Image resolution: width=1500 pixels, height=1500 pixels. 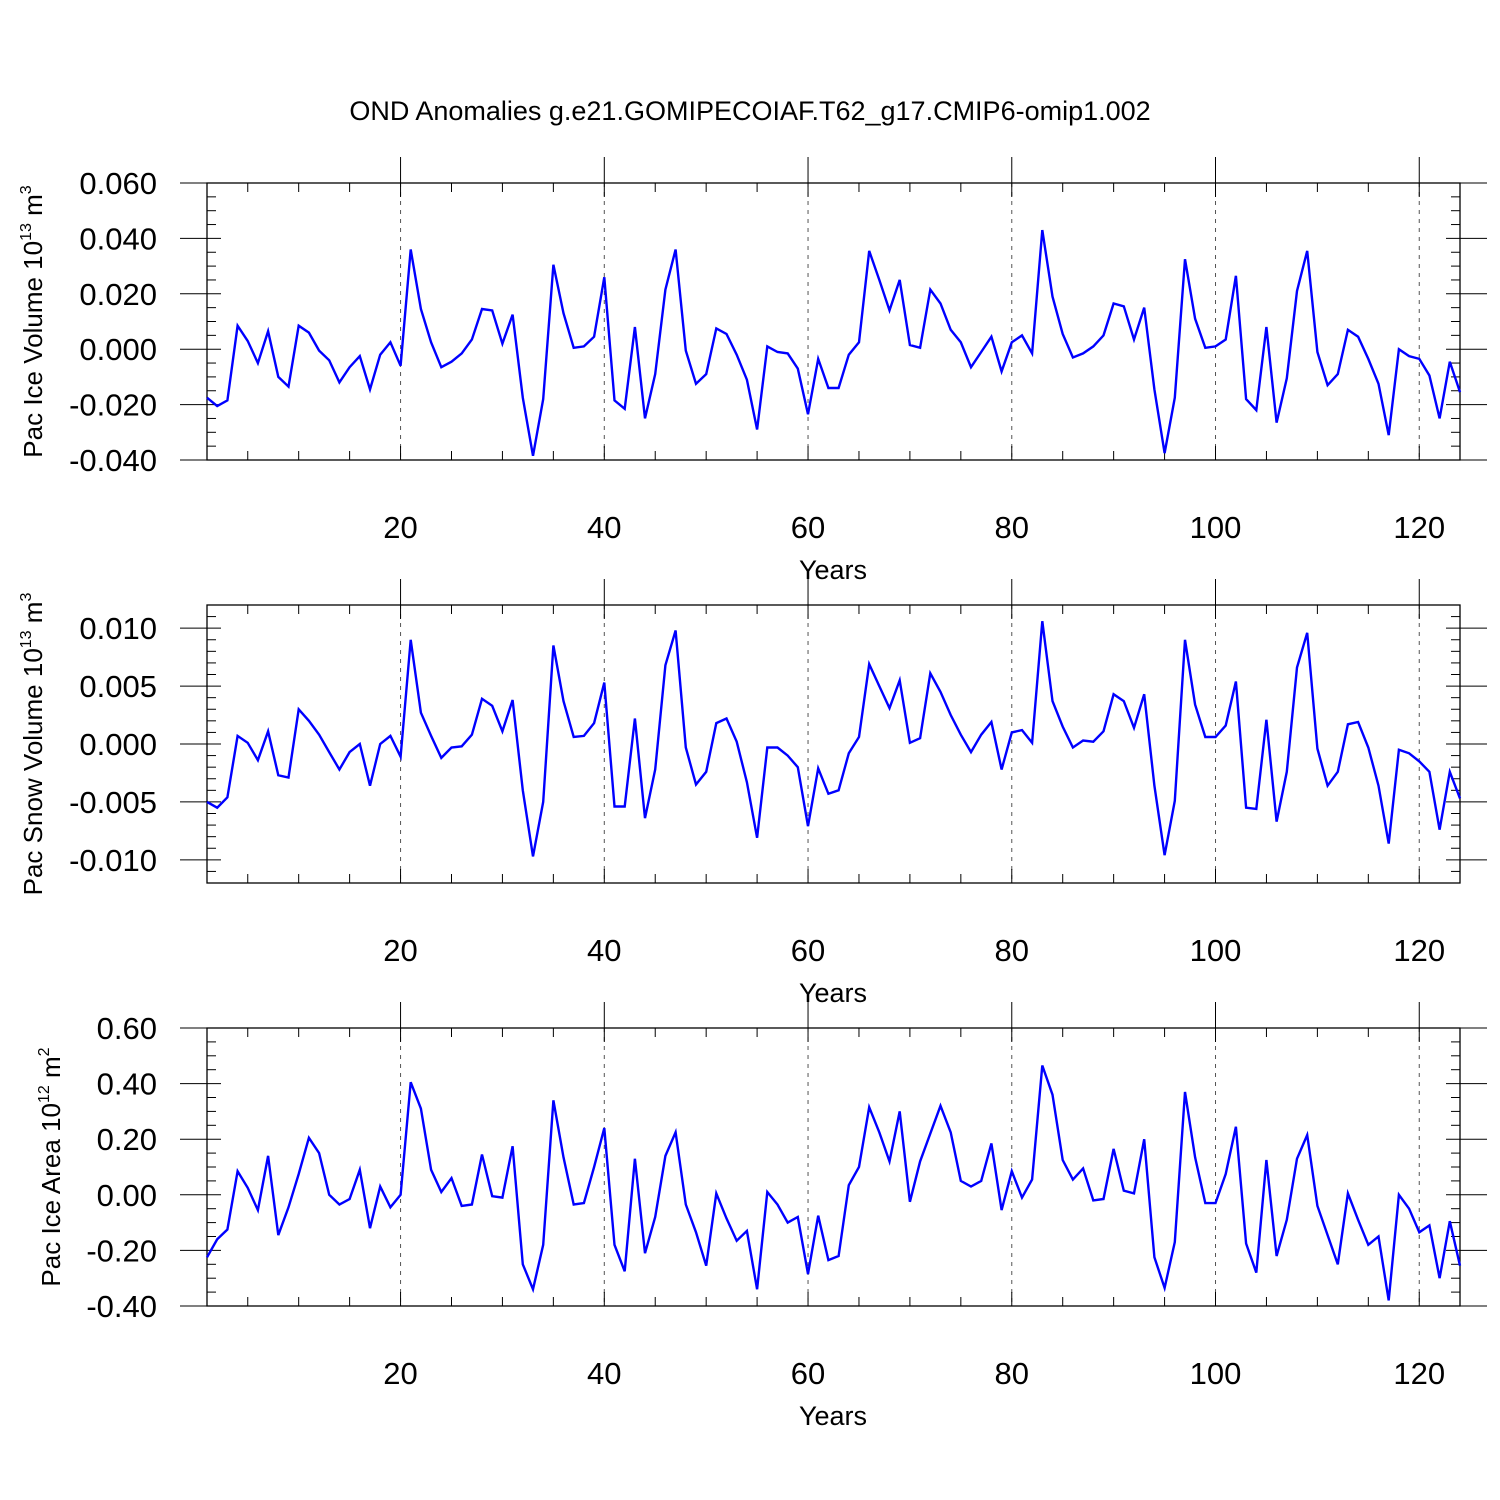 What do you see at coordinates (834, 343) in the screenshot?
I see `pac-ice-volume-series-line` at bounding box center [834, 343].